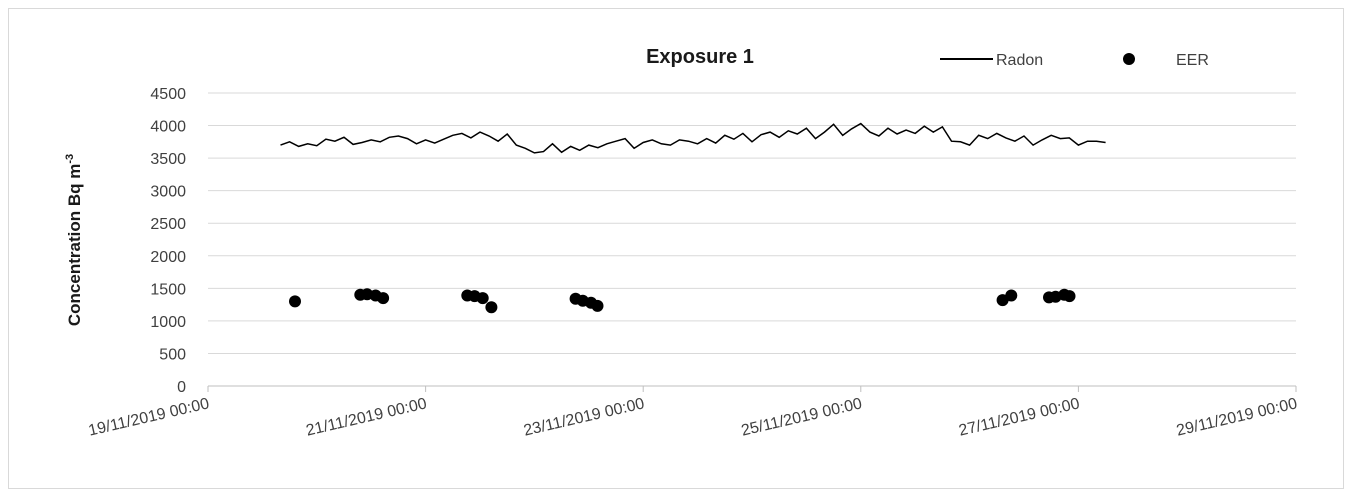 The width and height of the screenshot is (1352, 497). What do you see at coordinates (168, 127) in the screenshot?
I see `y-tick-label: 4000` at bounding box center [168, 127].